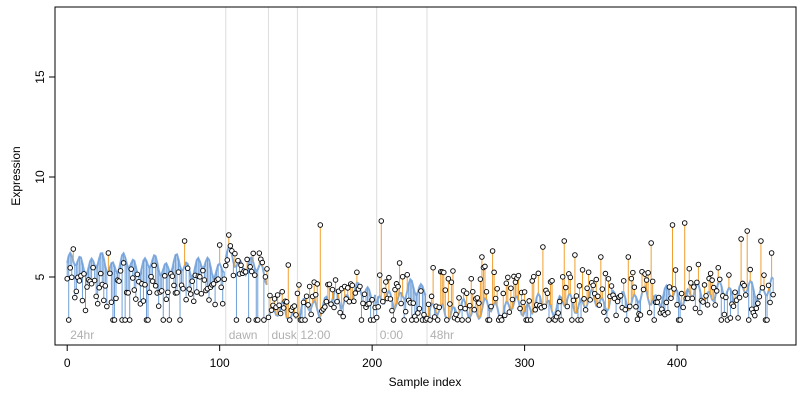  What do you see at coordinates (44, 175) in the screenshot?
I see `y-axis: 5 10 15` at bounding box center [44, 175].